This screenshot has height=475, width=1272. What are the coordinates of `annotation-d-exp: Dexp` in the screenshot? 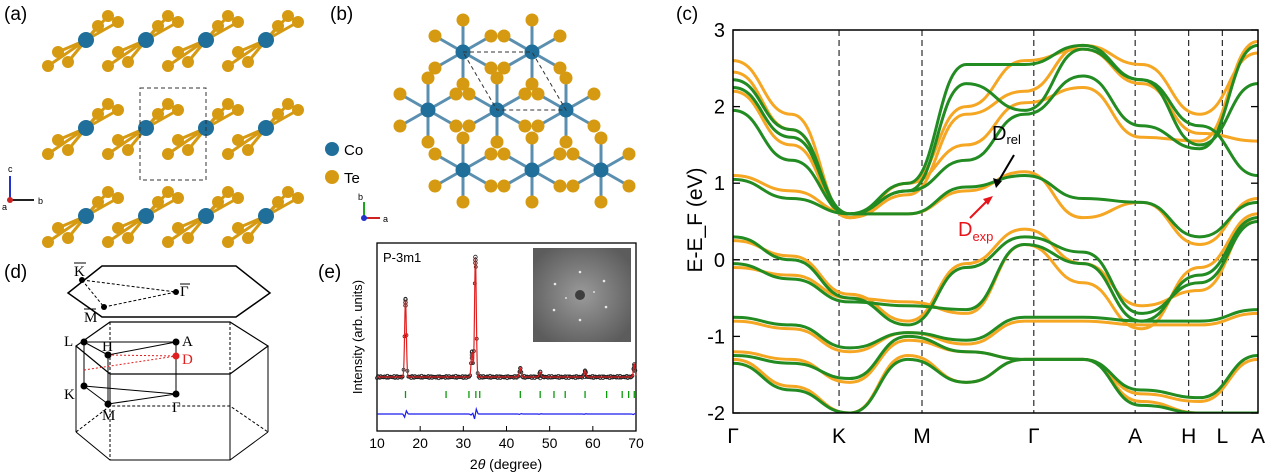 It's located at (975, 220).